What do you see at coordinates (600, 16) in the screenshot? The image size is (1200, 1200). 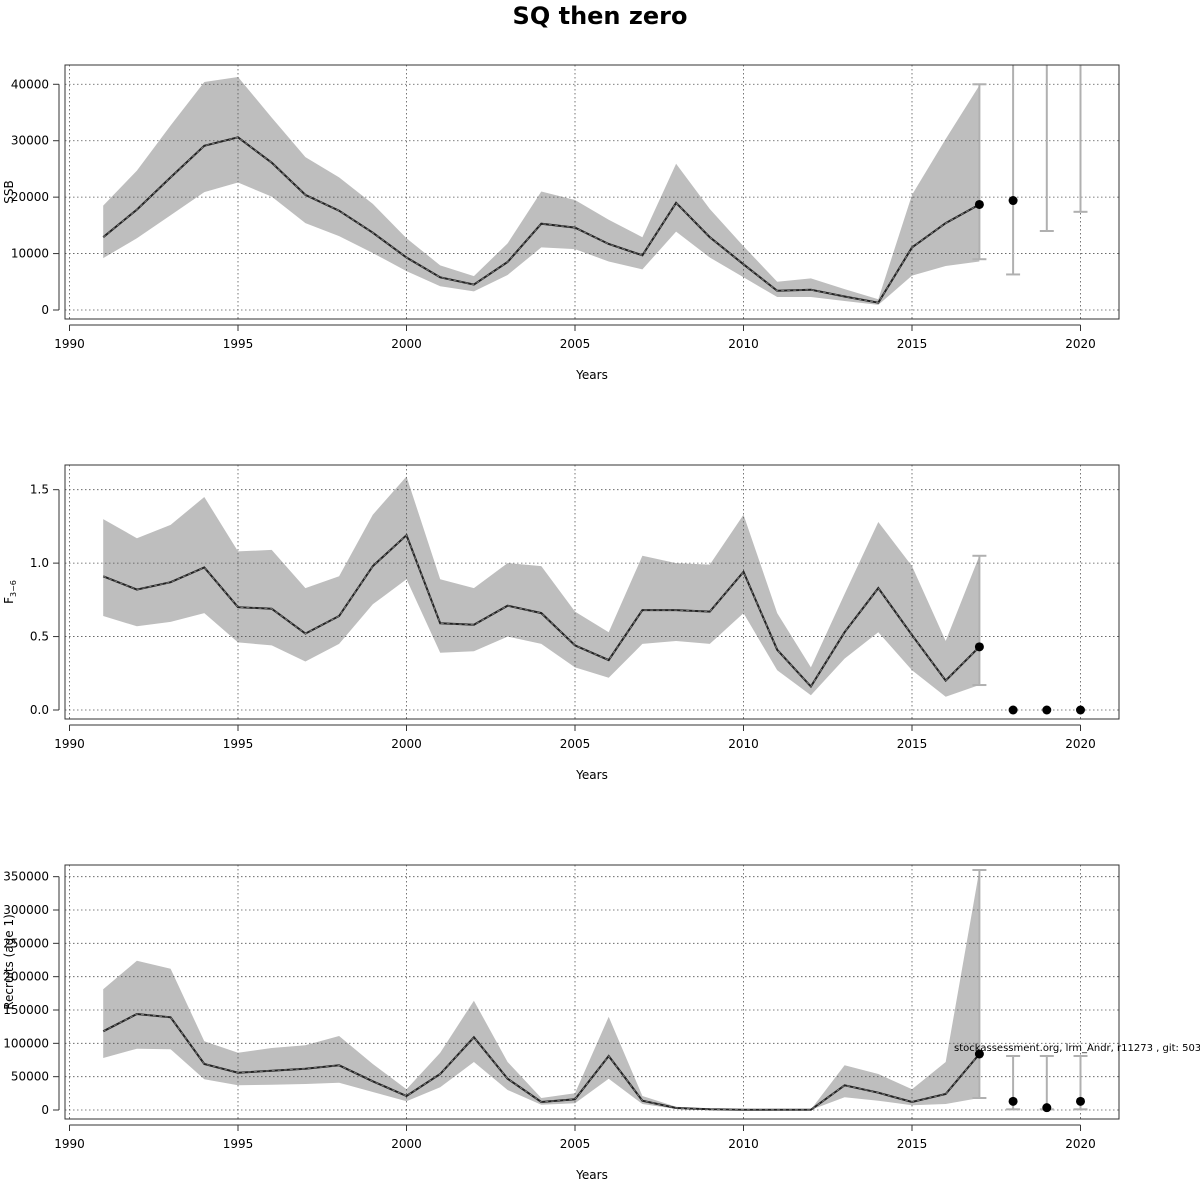 I see `chart-title: SQ then zero` at bounding box center [600, 16].